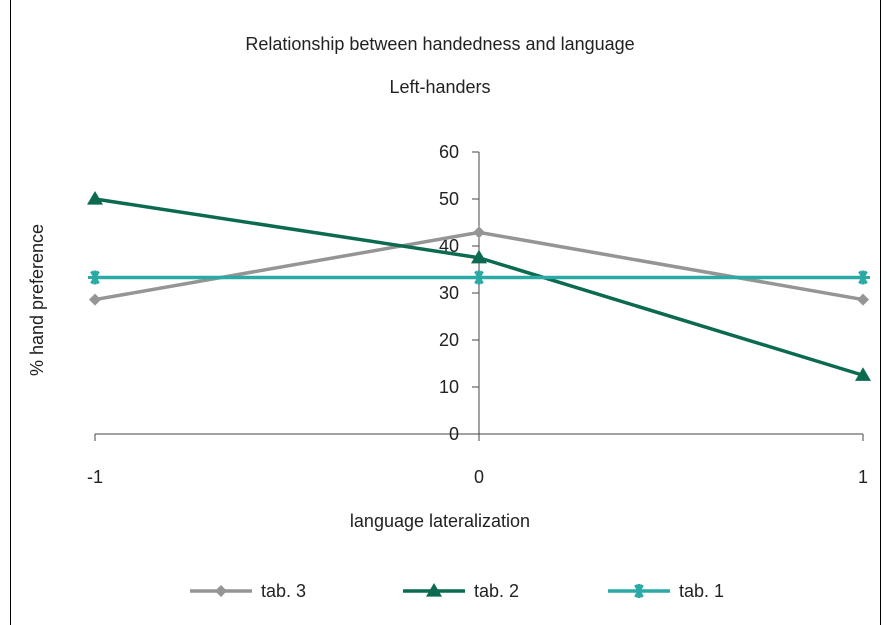  Describe the element at coordinates (248, 591) in the screenshot. I see `legend-item: tab. 3` at that location.